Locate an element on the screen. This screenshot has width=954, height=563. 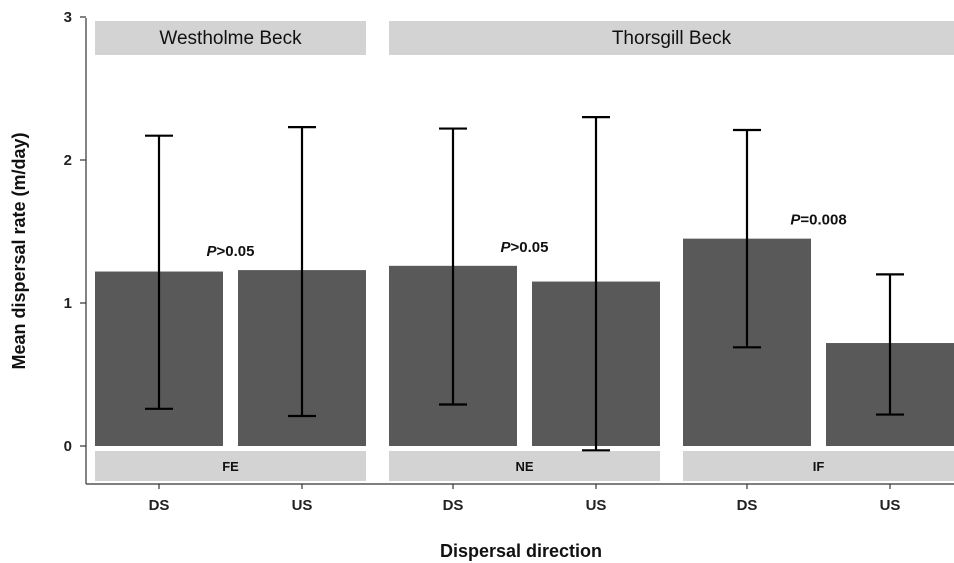
y-ticks: 0 1 2 3 is located at coordinates (75, 232).